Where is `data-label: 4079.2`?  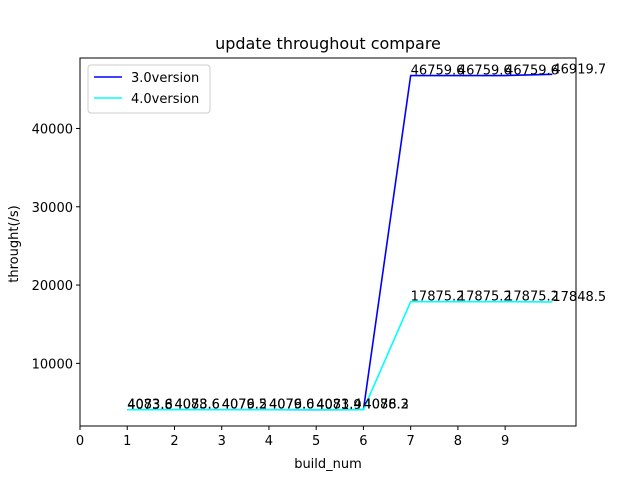
data-label: 4079.2 is located at coordinates (245, 405).